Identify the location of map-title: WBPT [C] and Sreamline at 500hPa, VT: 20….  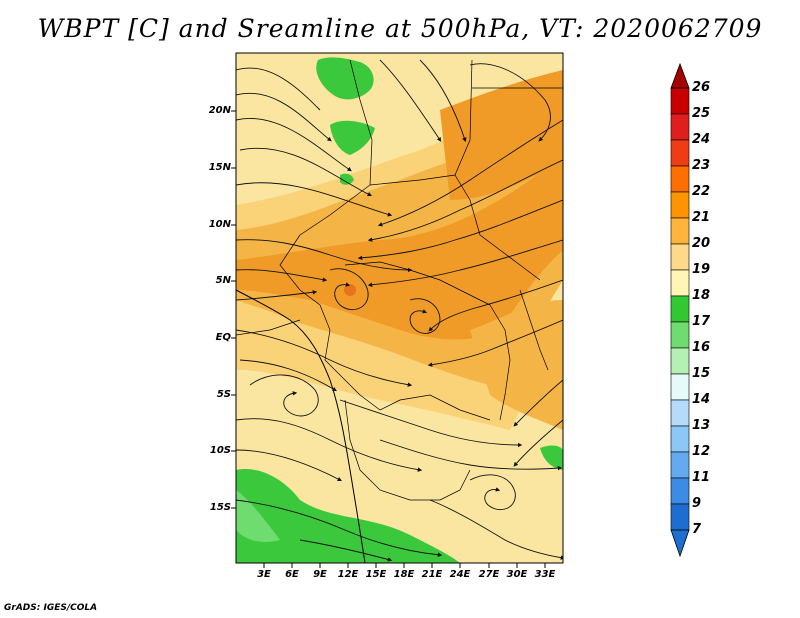
(400, 28).